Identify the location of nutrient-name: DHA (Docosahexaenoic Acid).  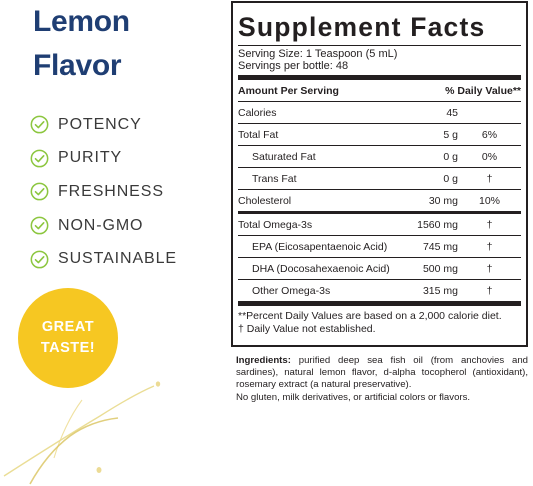
(321, 268).